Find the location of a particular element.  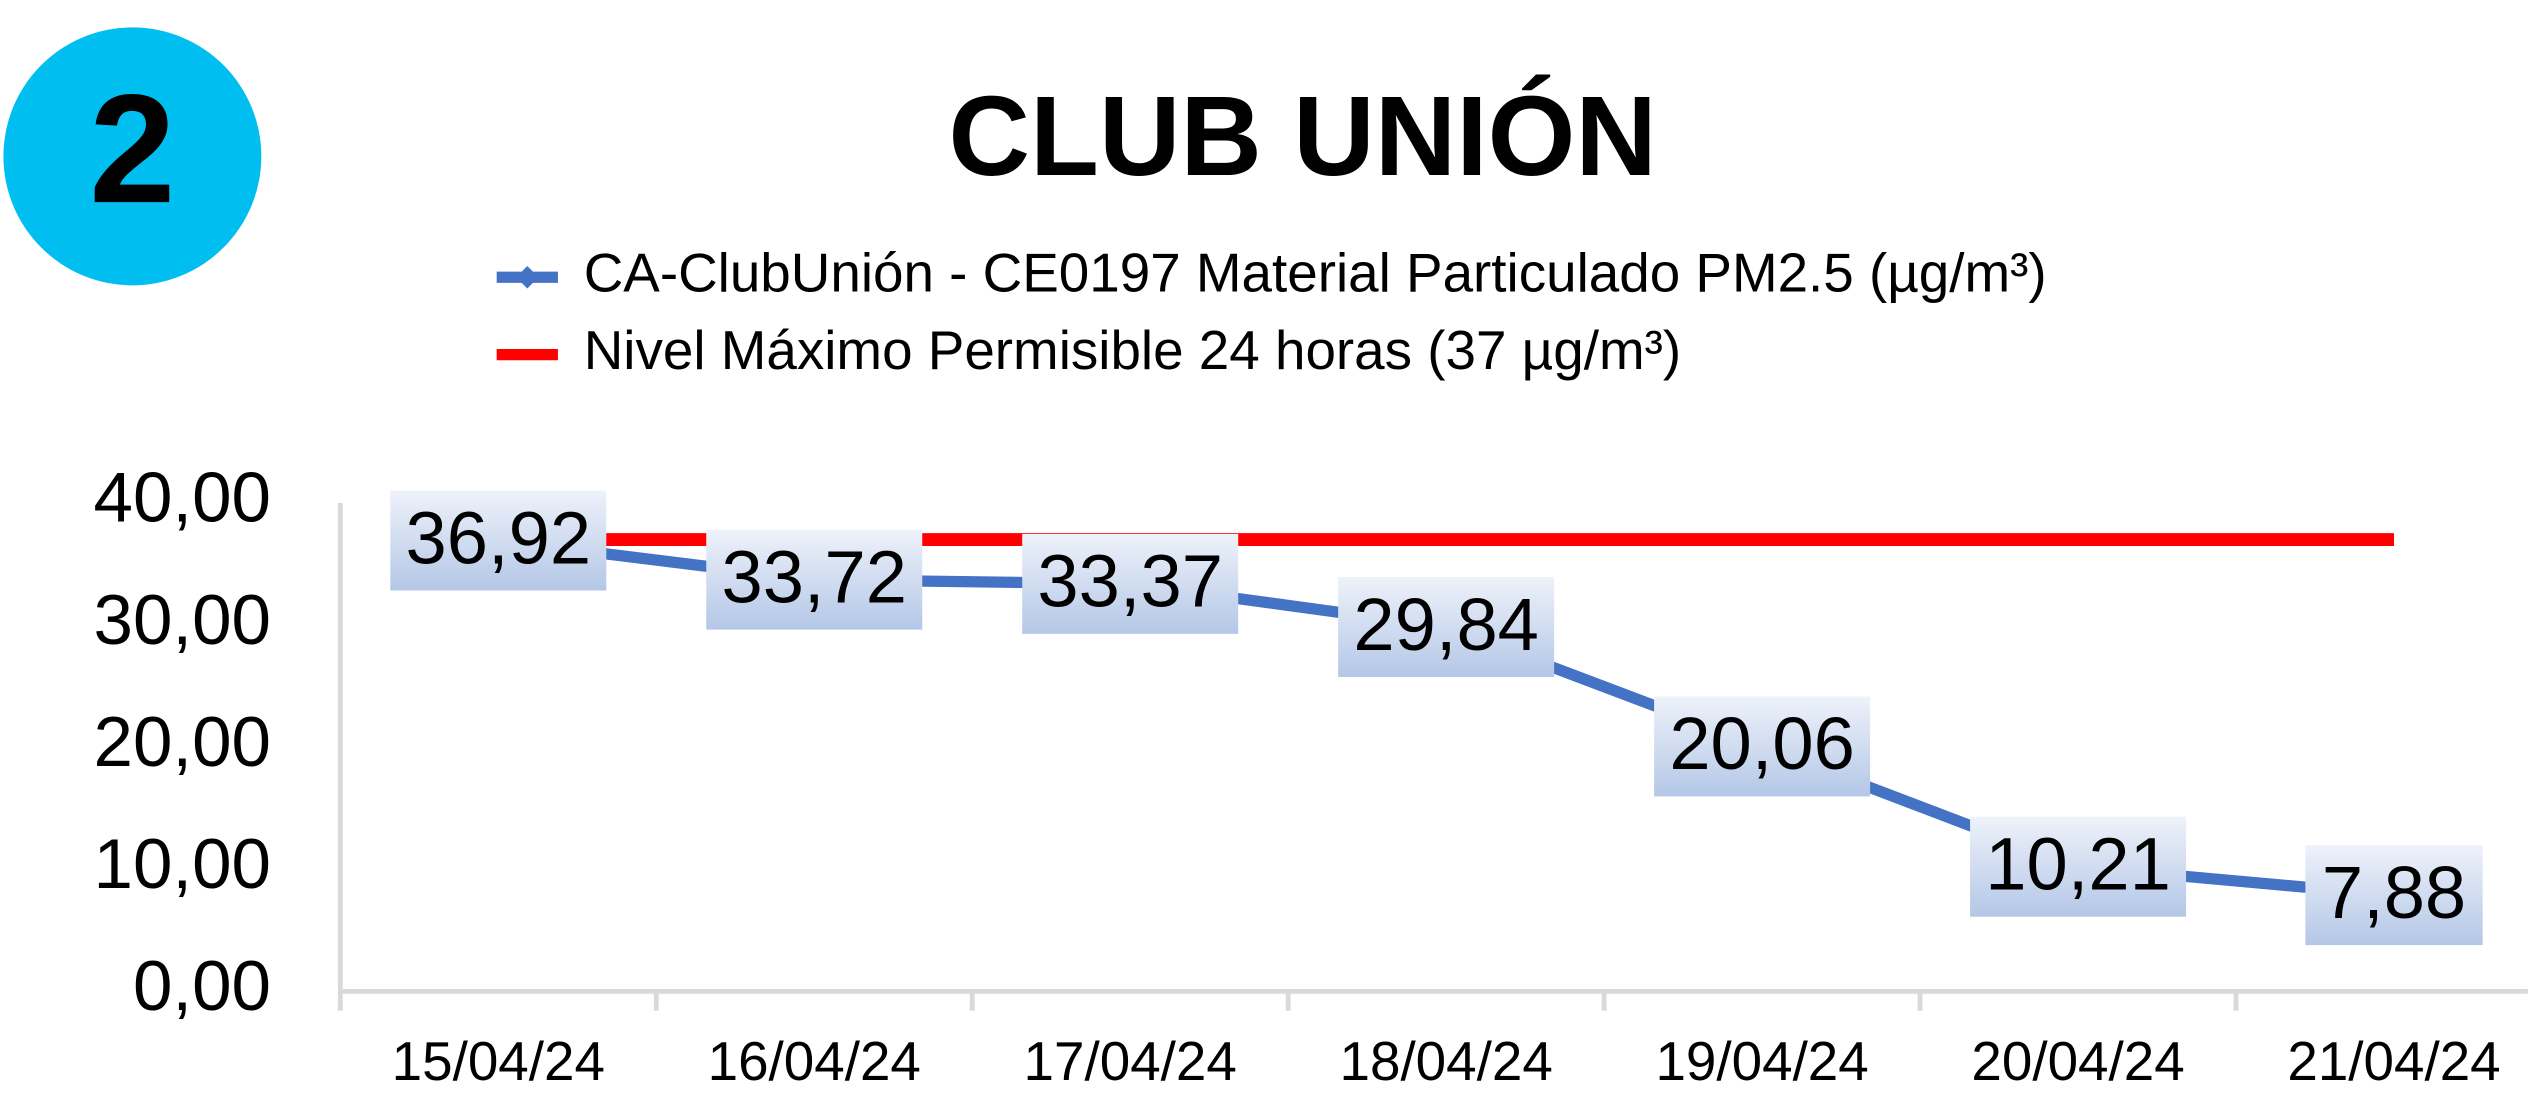

data-label: 33,72 is located at coordinates (814, 576).